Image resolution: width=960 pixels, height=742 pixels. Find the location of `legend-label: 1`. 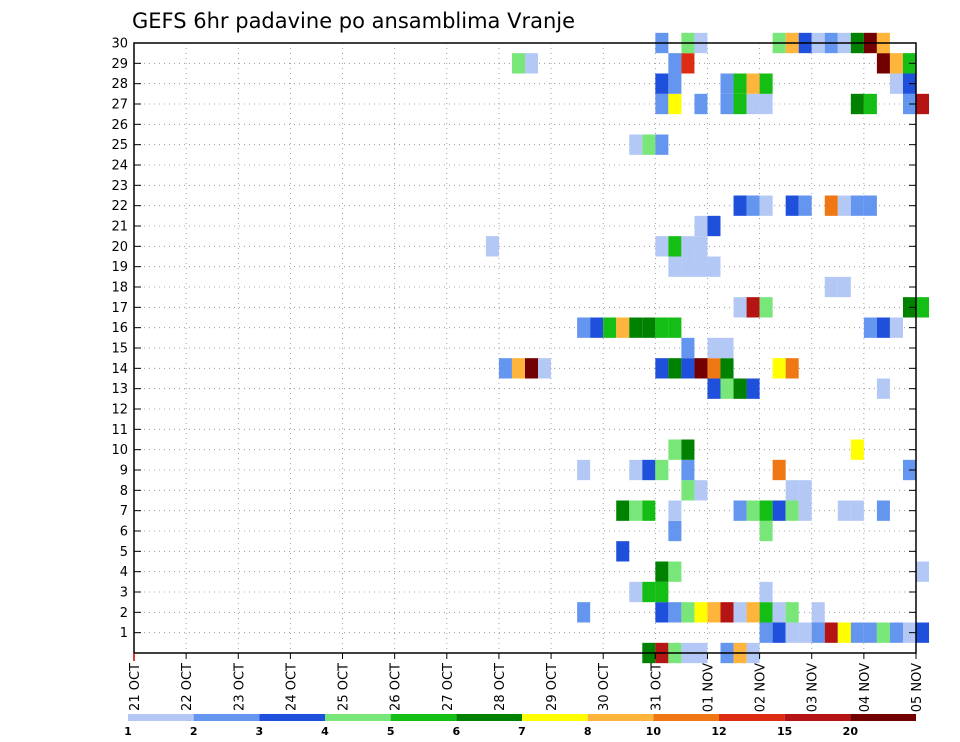

legend-label: 1 is located at coordinates (128, 731).